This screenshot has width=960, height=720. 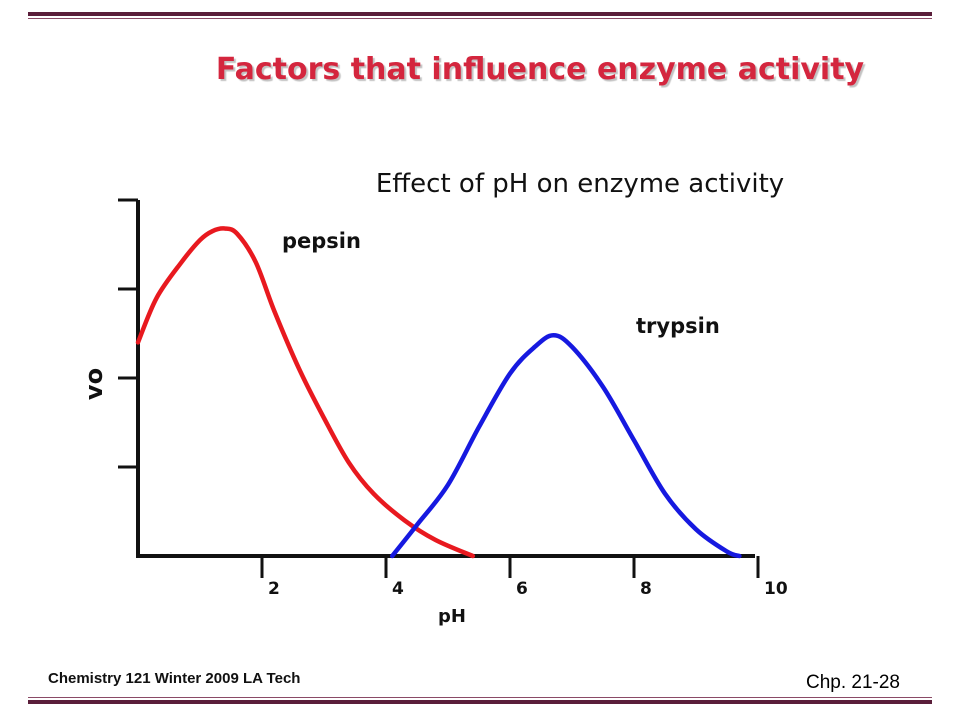 I want to click on series-line-trypsin, so click(x=565, y=446).